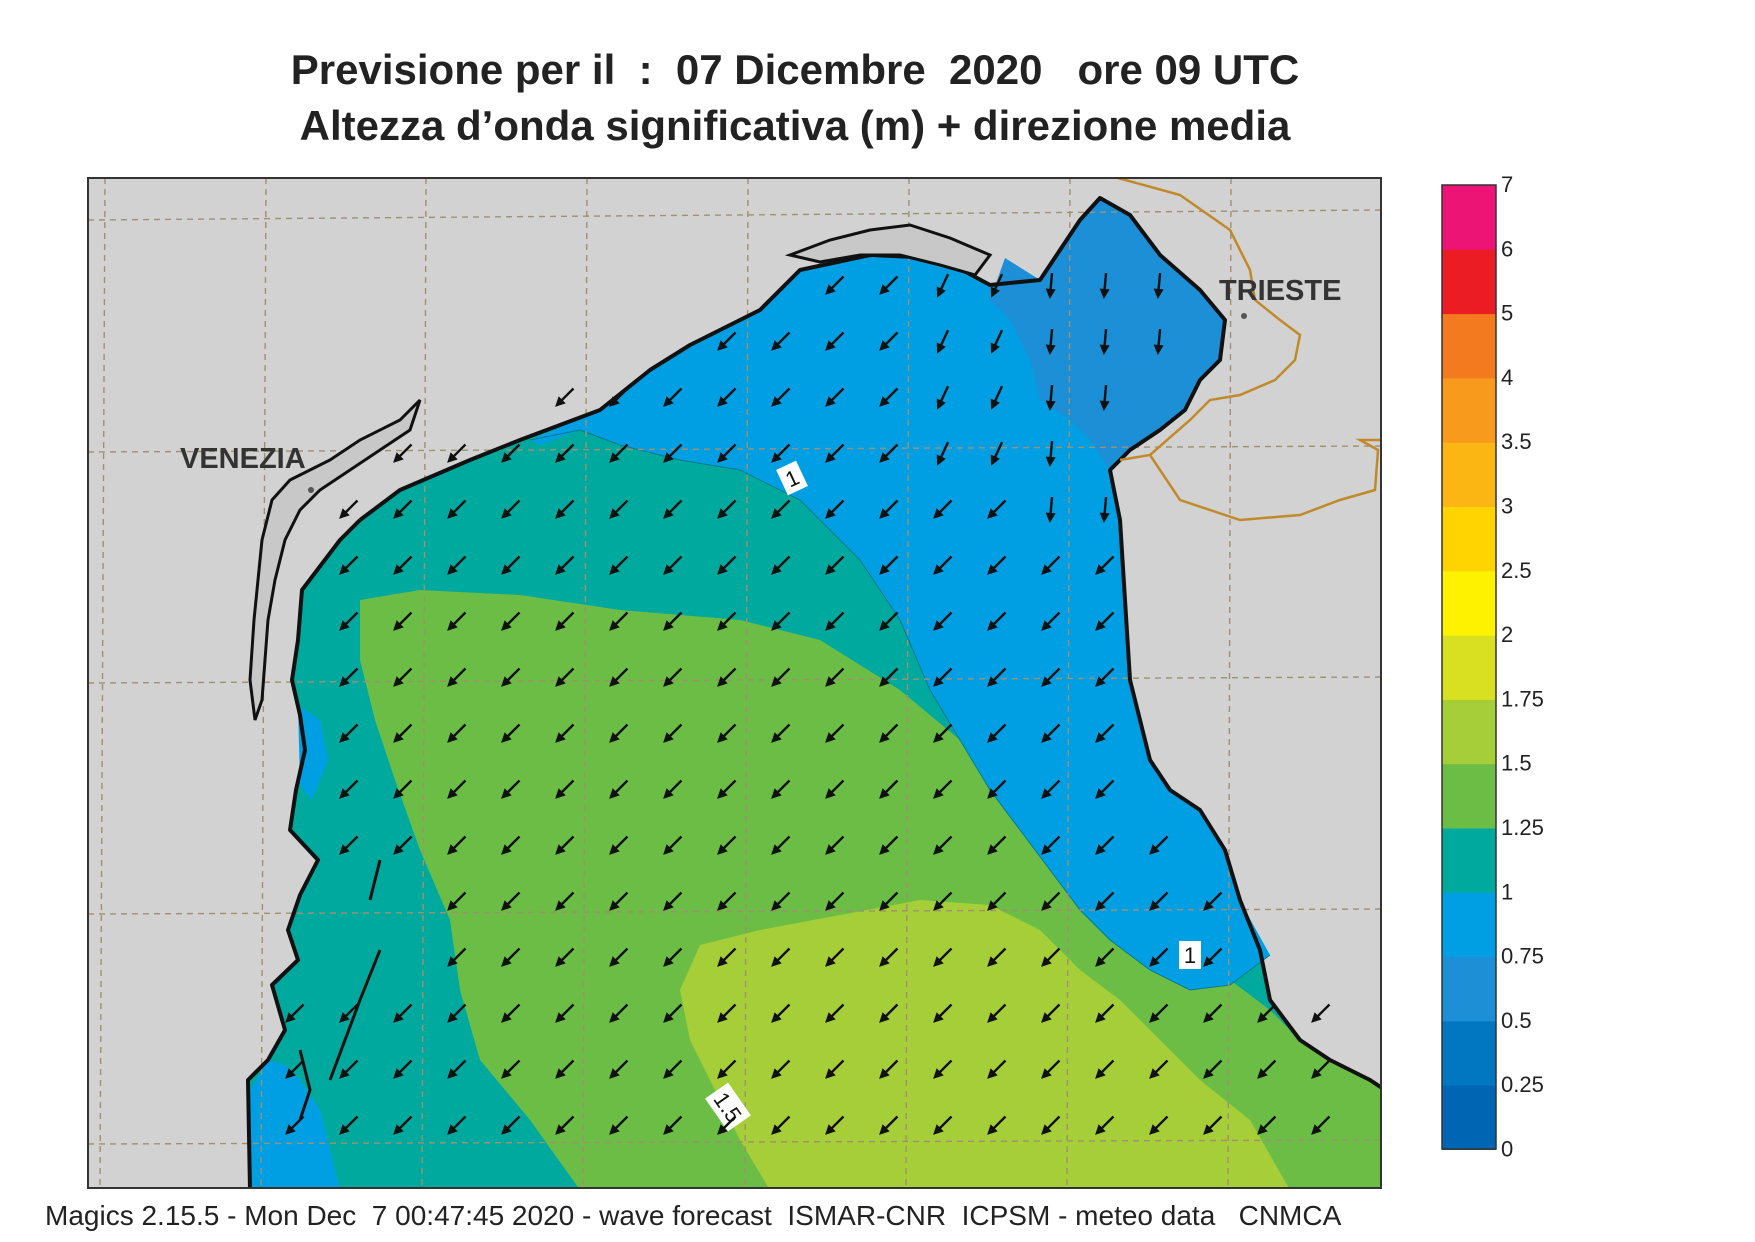  What do you see at coordinates (1507, 248) in the screenshot?
I see `colorbar-label: 6` at bounding box center [1507, 248].